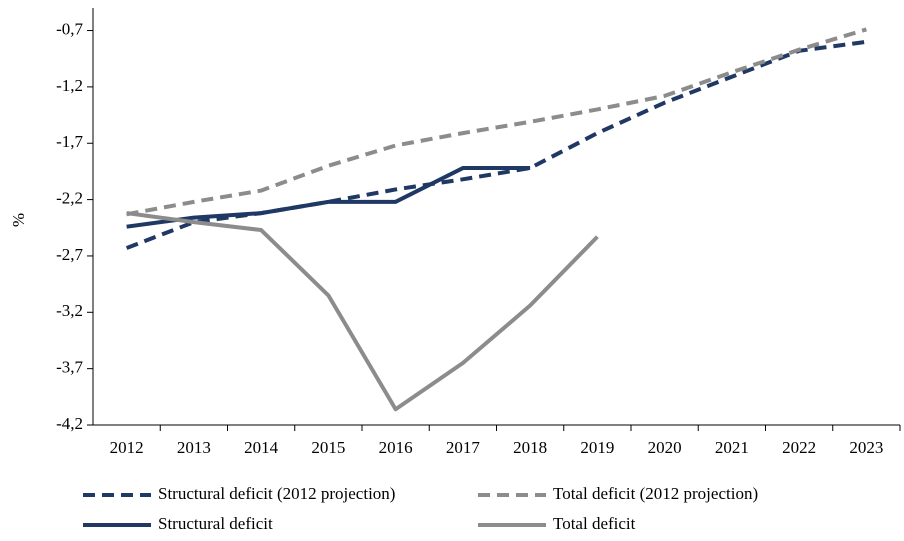 The width and height of the screenshot is (904, 541). What do you see at coordinates (799, 447) in the screenshot?
I see `x-tick-label: 2022` at bounding box center [799, 447].